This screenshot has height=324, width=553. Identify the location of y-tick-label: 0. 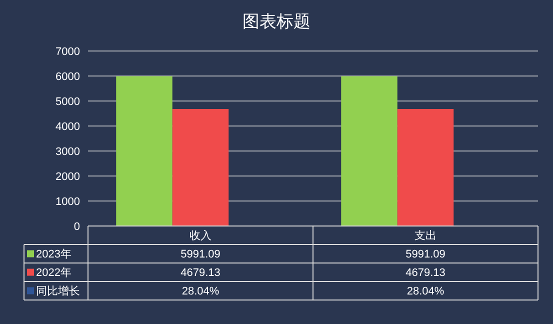
(77, 226).